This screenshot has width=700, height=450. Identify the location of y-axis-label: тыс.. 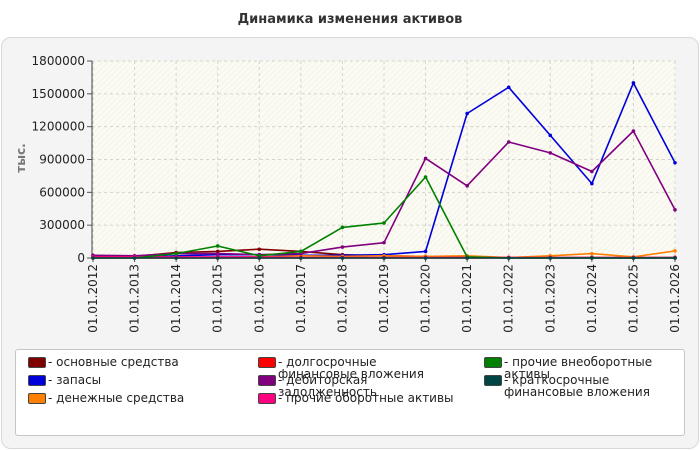
(21, 157).